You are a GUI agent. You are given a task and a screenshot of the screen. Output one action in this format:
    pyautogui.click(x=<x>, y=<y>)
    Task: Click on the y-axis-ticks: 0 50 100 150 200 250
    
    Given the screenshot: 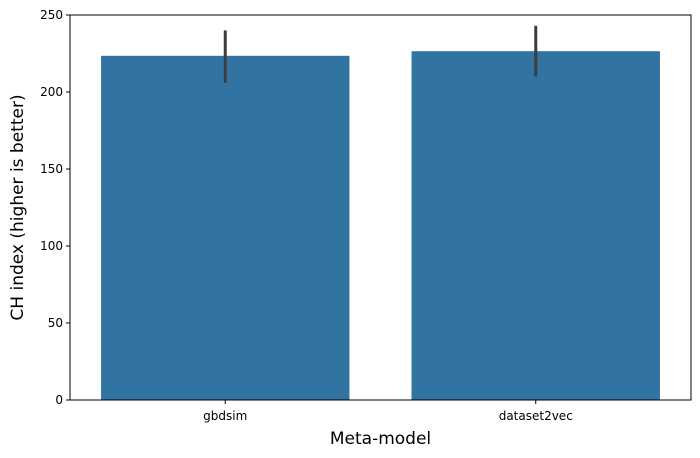 What is the action you would take?
    pyautogui.click(x=55, y=207)
    